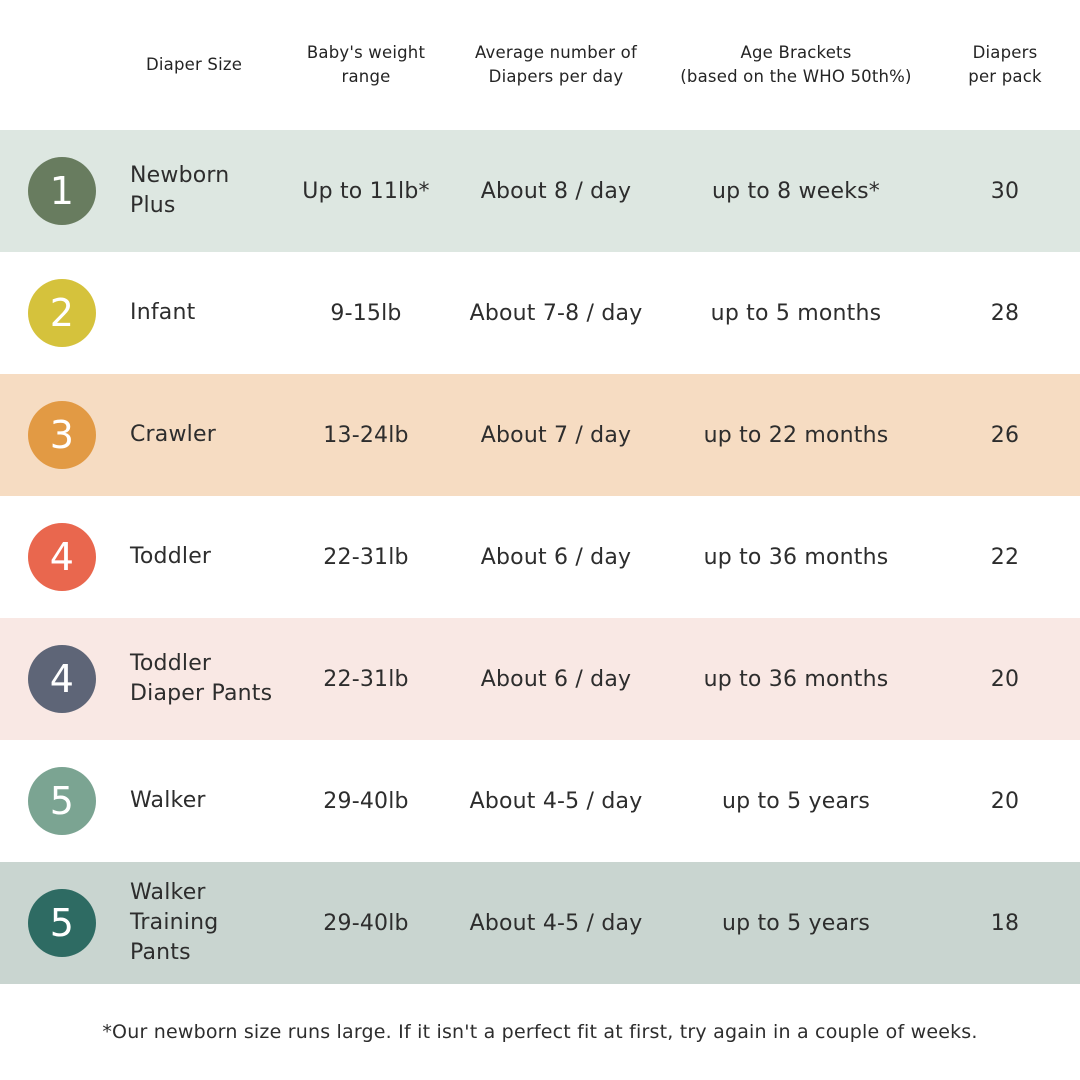  I want to click on size-number: 1, so click(62, 191).